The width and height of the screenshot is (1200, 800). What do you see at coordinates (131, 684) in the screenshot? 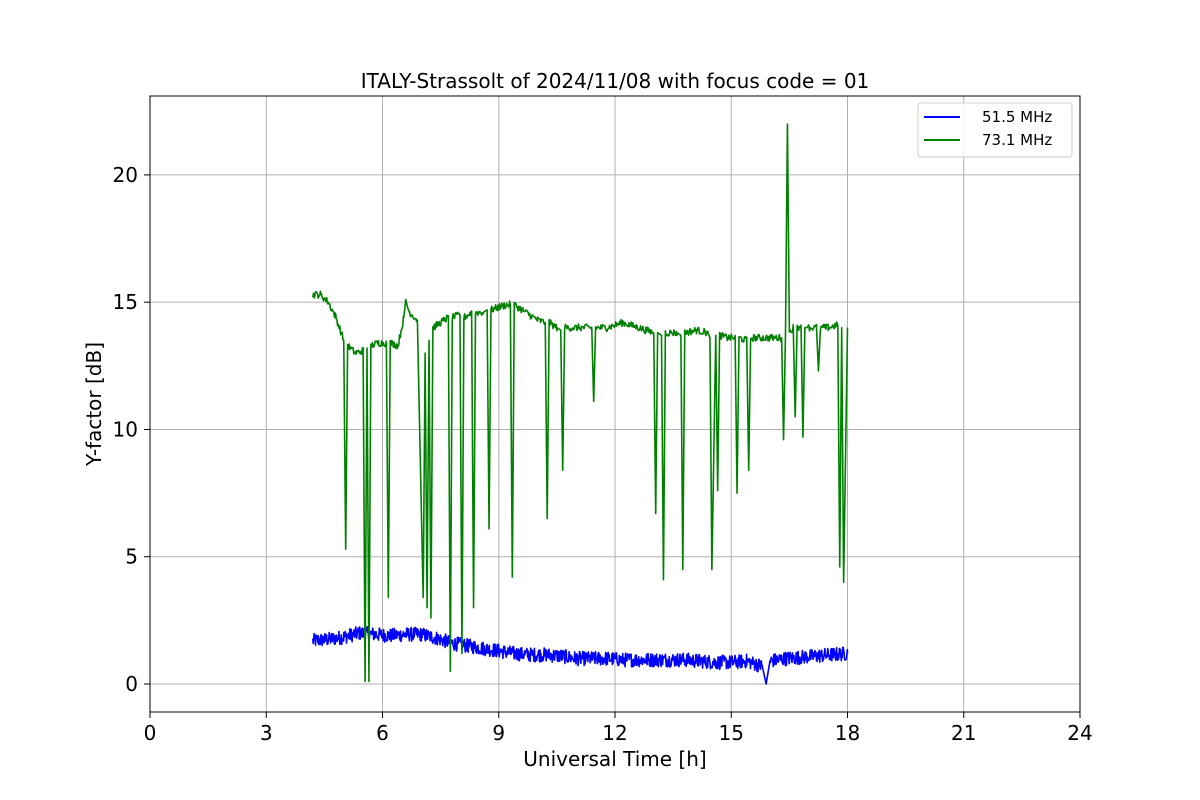
I see `y-tick-label: 0` at bounding box center [131, 684].